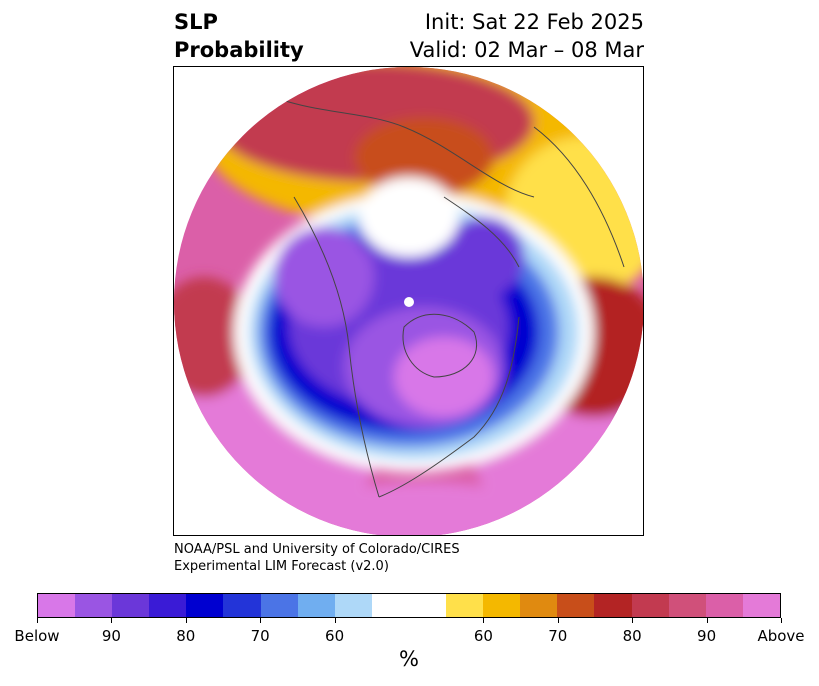  I want to click on colorbar-tick-label: Above, so click(781, 636).